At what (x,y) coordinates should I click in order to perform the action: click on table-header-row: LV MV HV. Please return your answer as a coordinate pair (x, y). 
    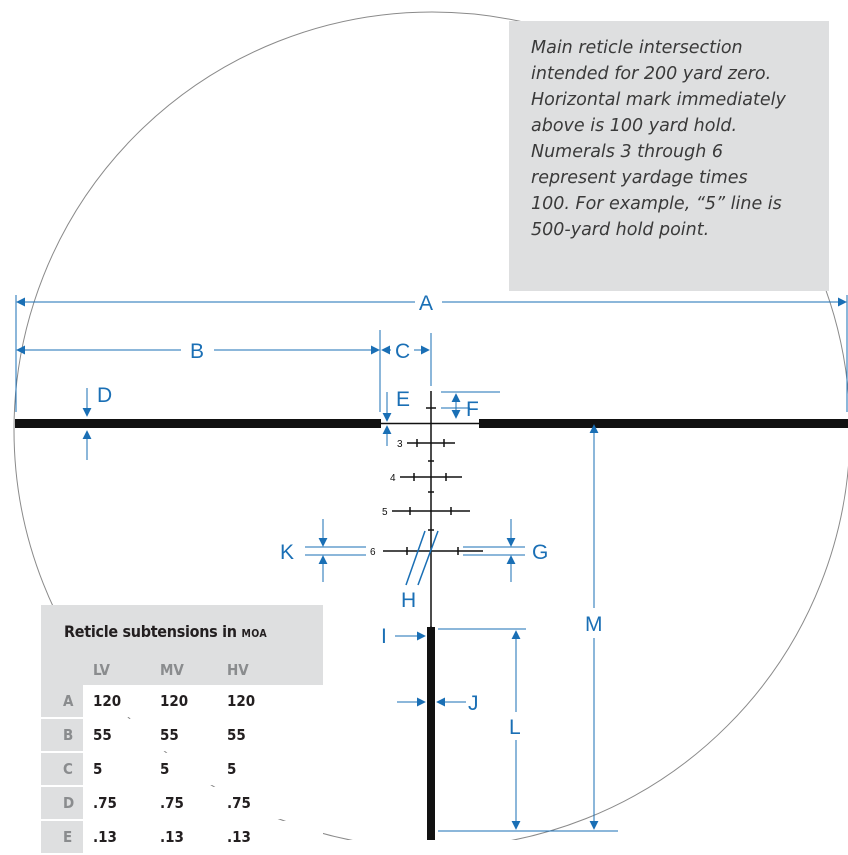
    Looking at the image, I should click on (182, 670).